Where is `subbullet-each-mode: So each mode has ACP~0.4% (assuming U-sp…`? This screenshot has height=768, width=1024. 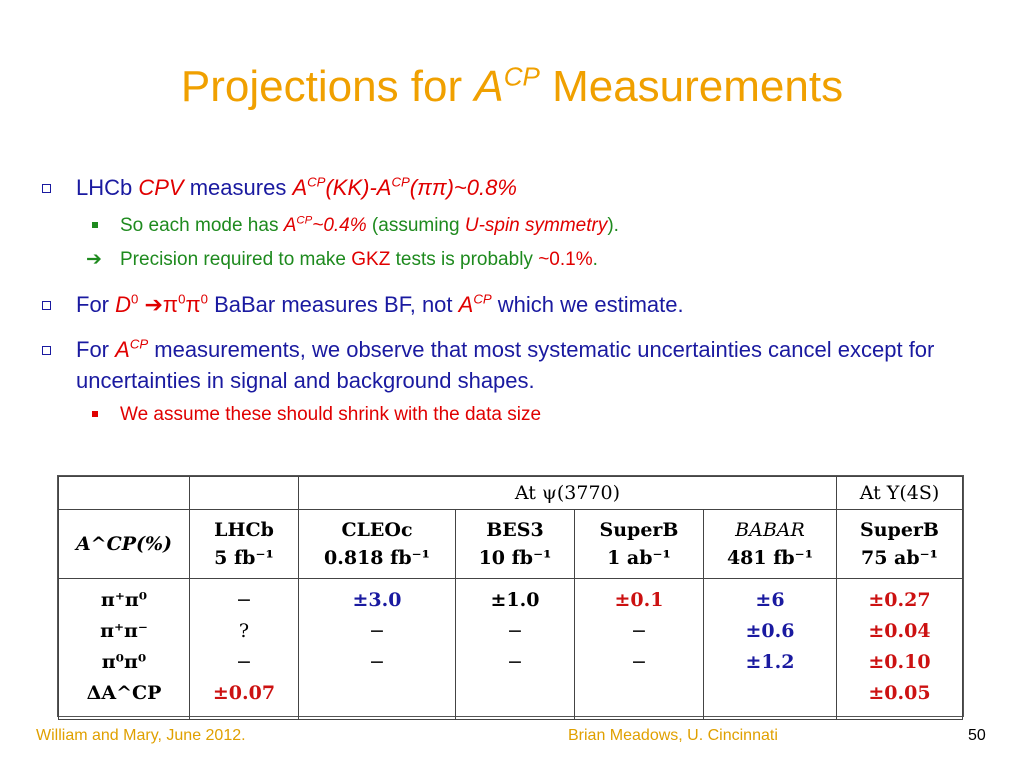 subbullet-each-mode: So each mode has ACP~0.4% (assuming U-sp… is located at coordinates (517, 226).